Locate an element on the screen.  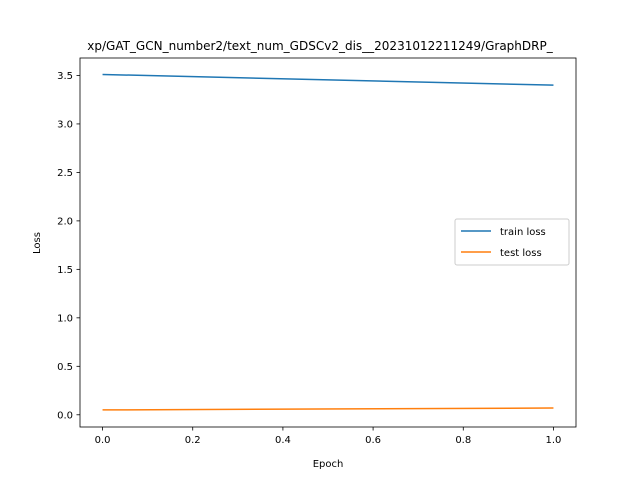
x-tick-label: 0.2 is located at coordinates (193, 440).